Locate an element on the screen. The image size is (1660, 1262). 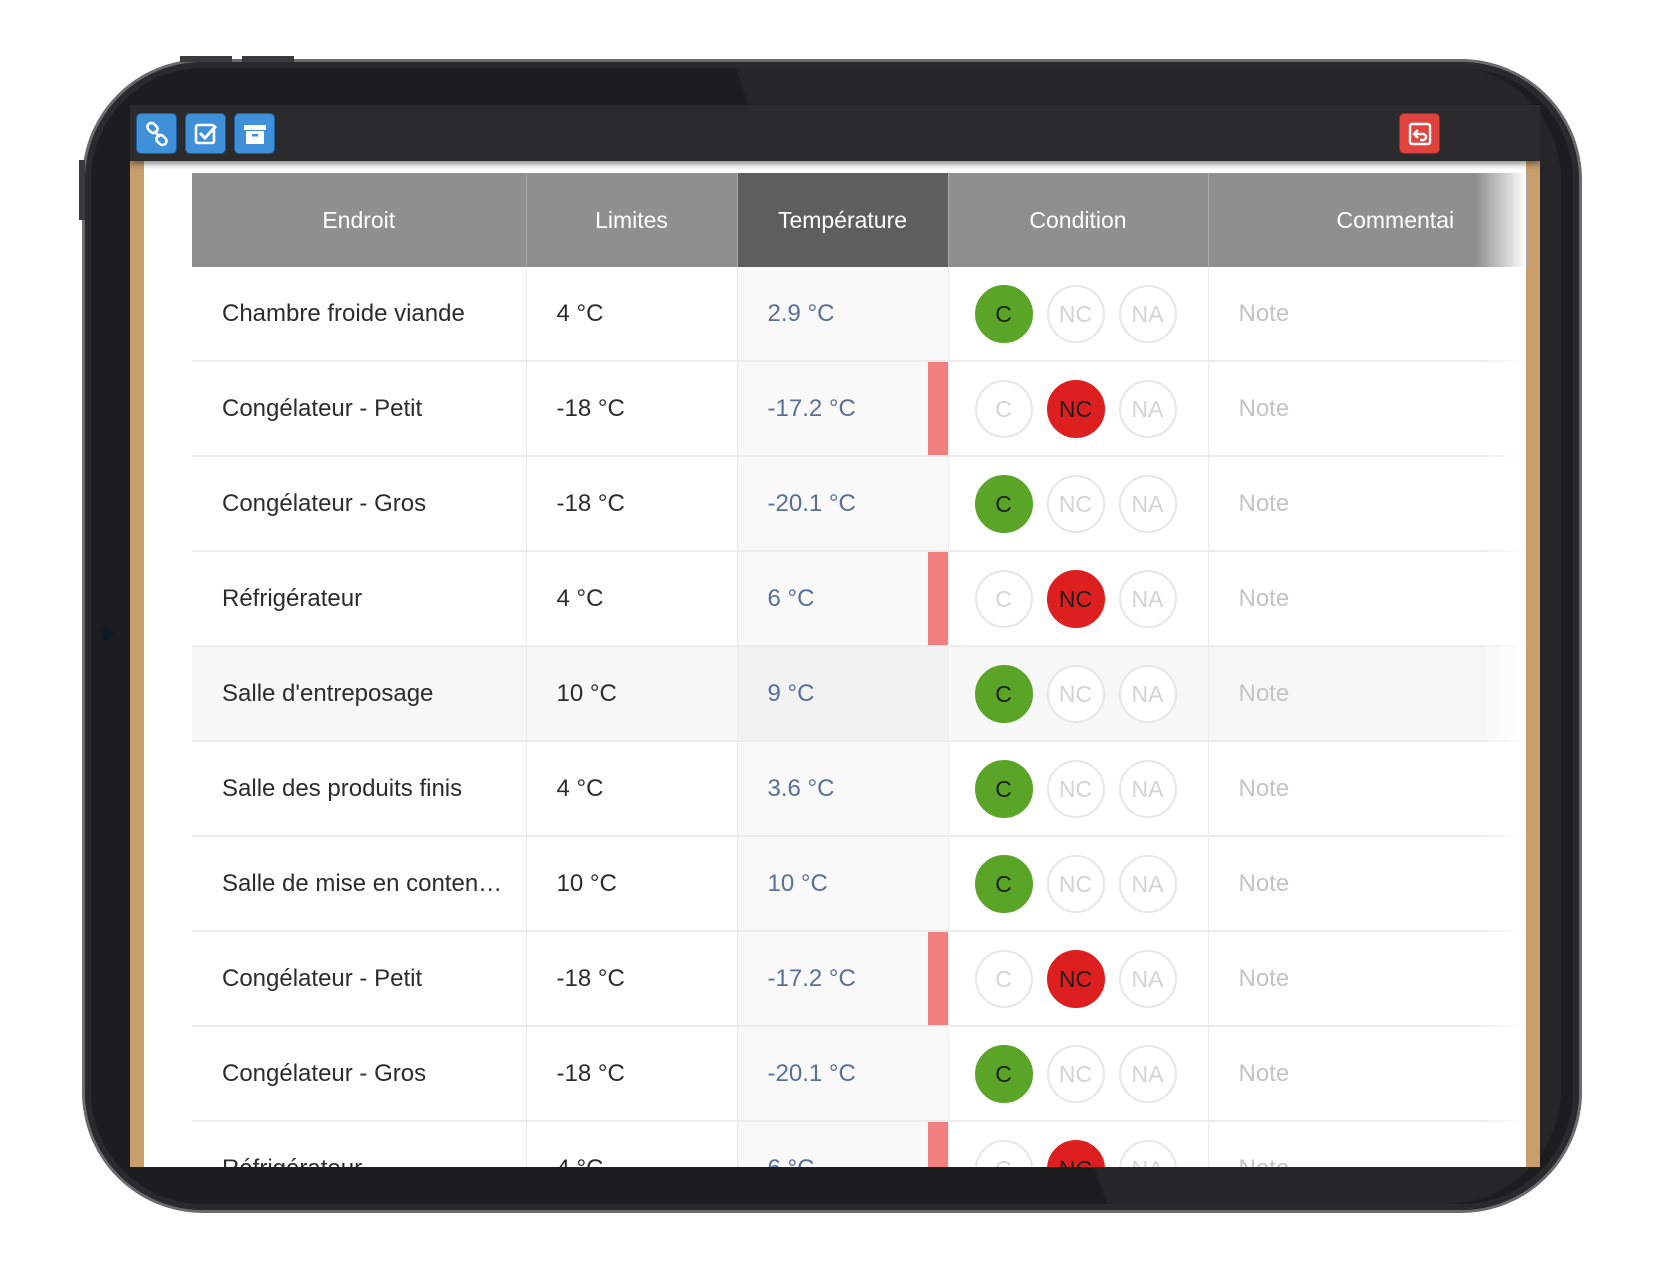
checkbox-icon is located at coordinates (205, 133).